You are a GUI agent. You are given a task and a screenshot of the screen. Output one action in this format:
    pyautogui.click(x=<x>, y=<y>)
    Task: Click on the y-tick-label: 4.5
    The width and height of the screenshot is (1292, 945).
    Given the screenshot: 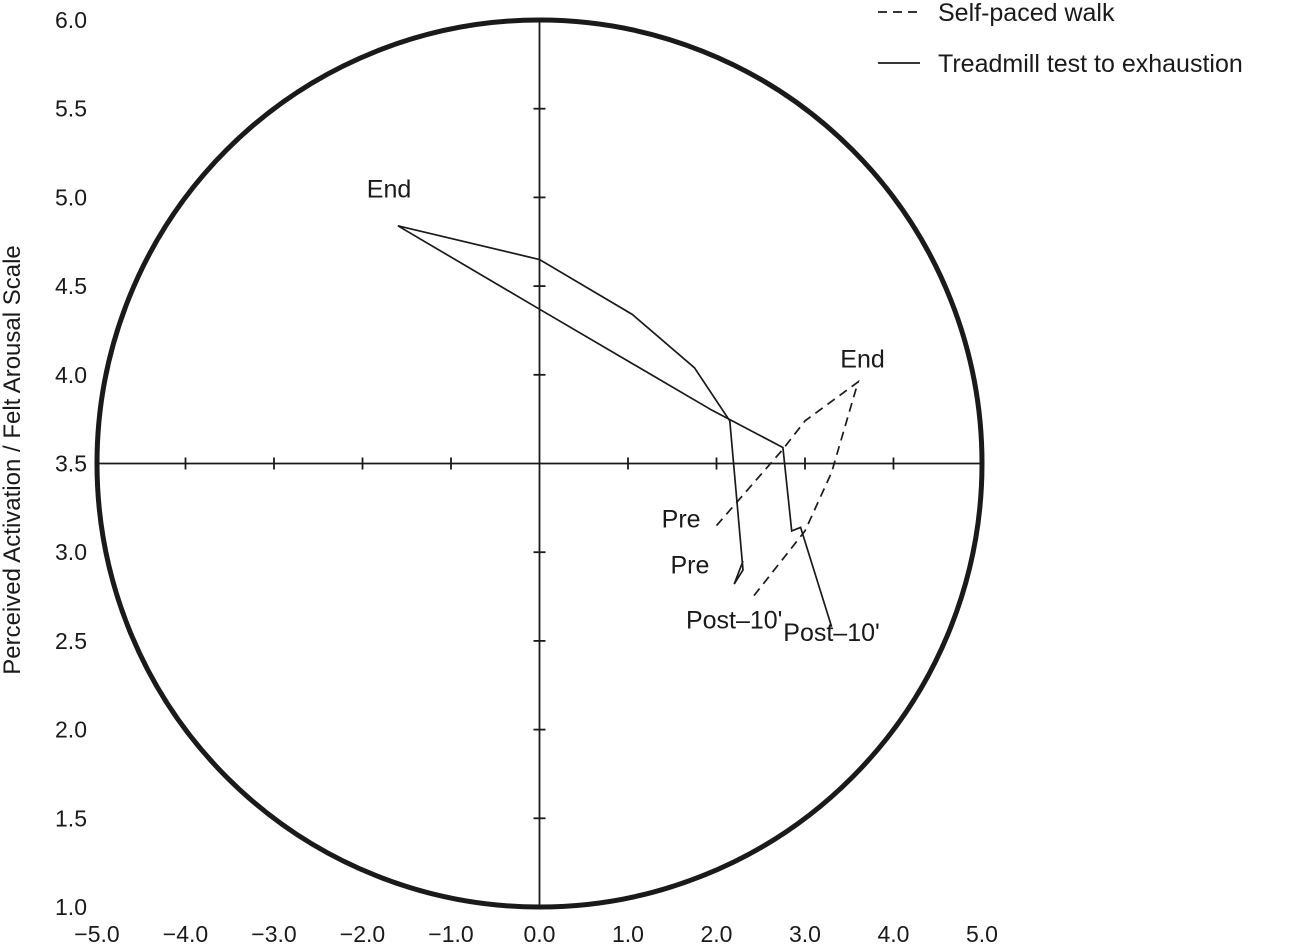 What is the action you would take?
    pyautogui.click(x=71, y=286)
    